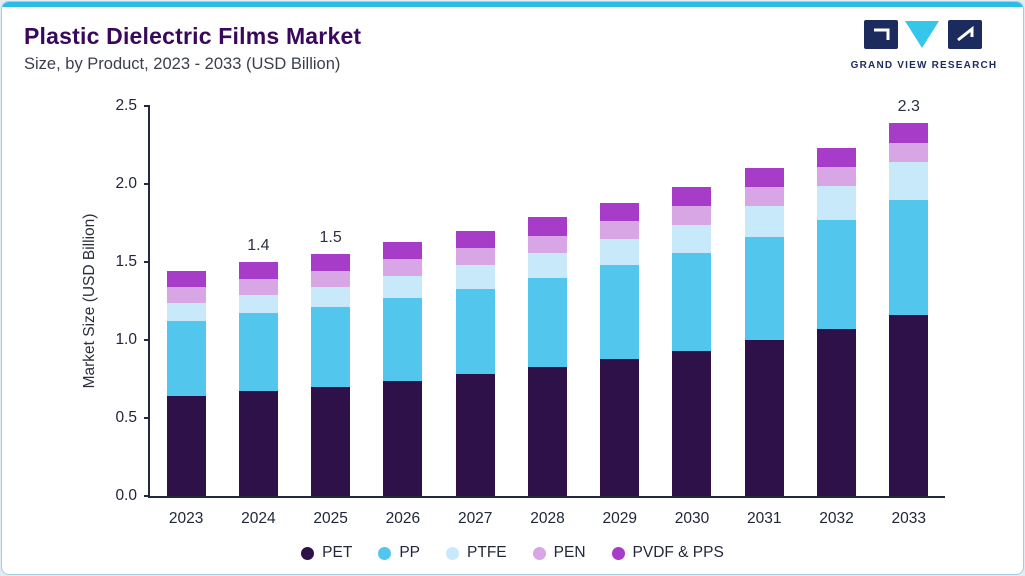 The width and height of the screenshot is (1025, 576). I want to click on bar-segment-PTFE-2027, so click(475, 277).